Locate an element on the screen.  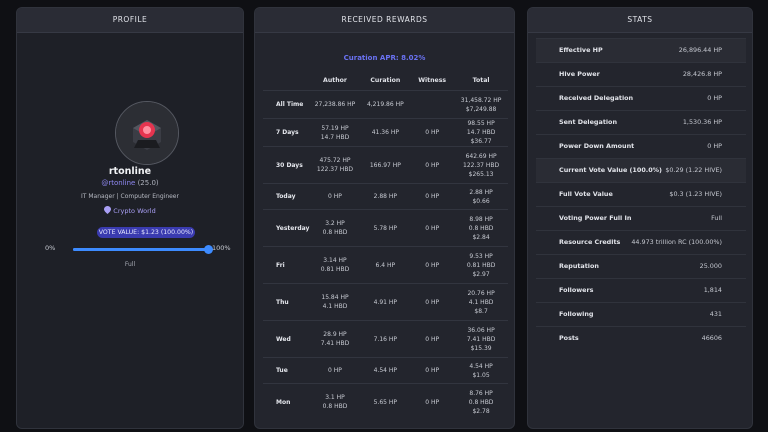
author-value: 28.9 HP is located at coordinates (335, 334).